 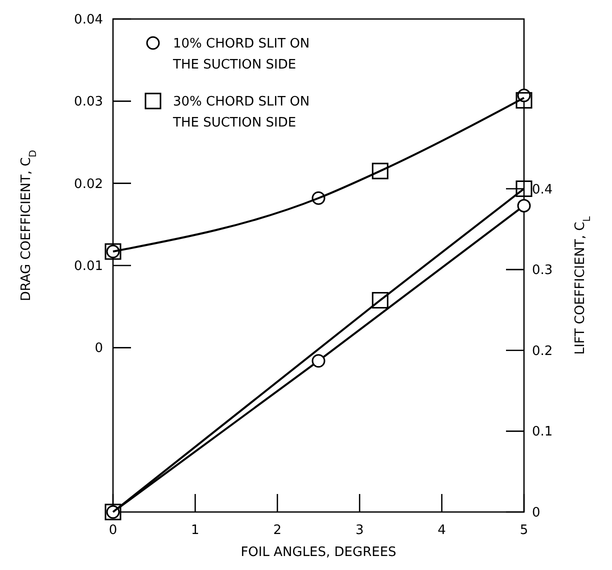 I want to click on legend-label: 10% CHORD SLIT ON THE SUCTION SIDE, so click(x=241, y=54).